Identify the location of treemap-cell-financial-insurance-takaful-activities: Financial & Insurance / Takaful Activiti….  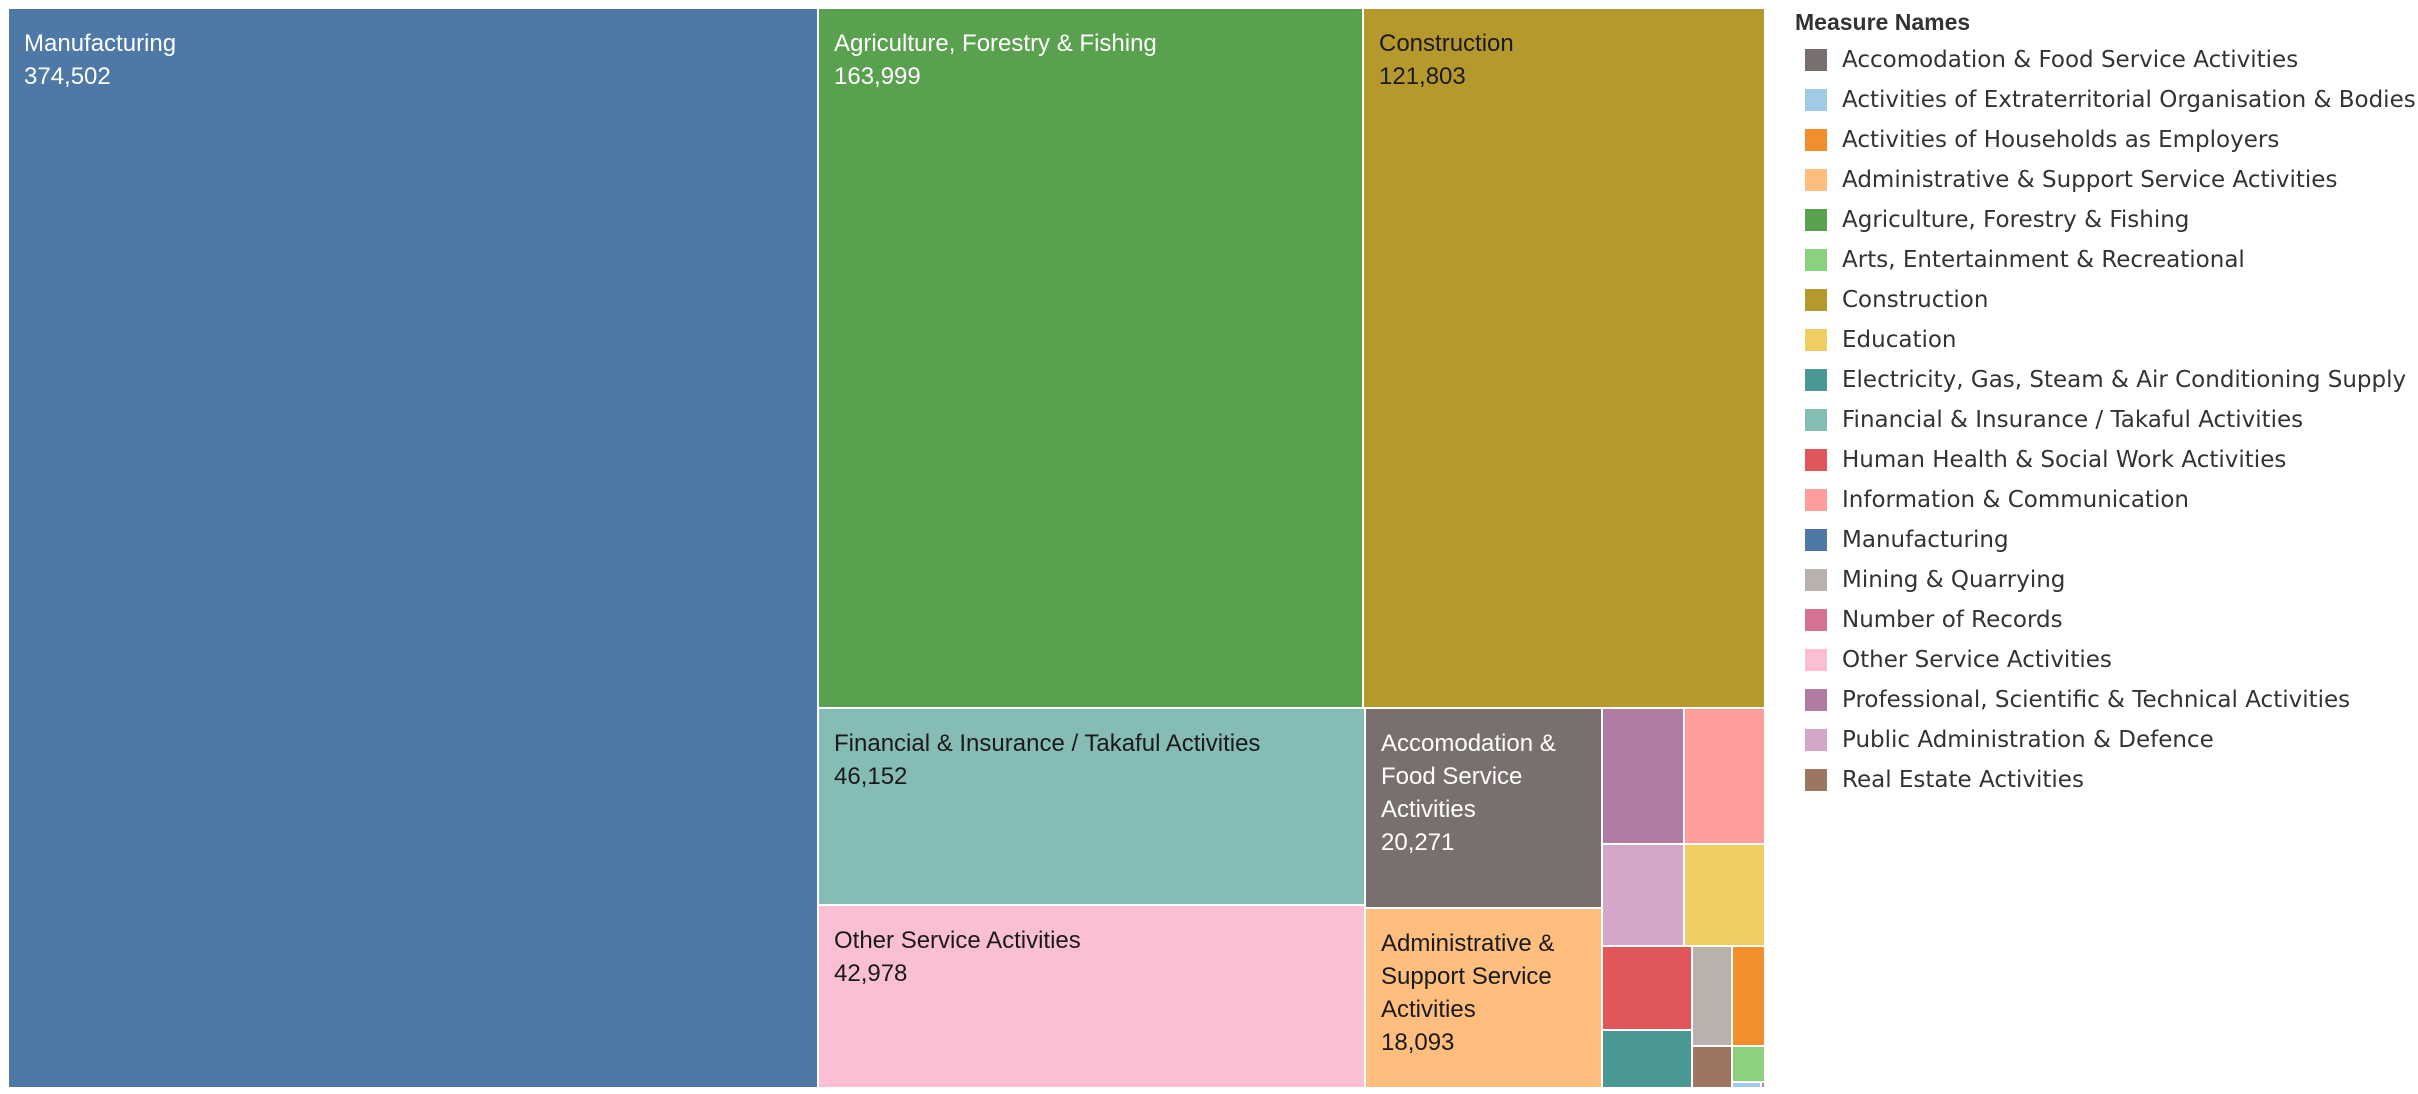
(1091, 806).